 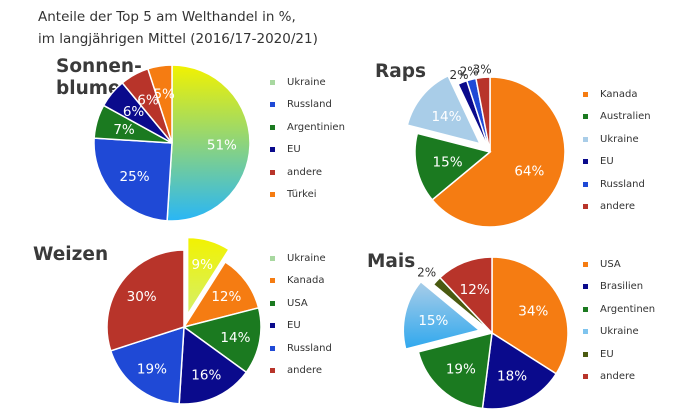 I want to click on pie-wheat-label-kanada: 12%, so click(x=226, y=297).